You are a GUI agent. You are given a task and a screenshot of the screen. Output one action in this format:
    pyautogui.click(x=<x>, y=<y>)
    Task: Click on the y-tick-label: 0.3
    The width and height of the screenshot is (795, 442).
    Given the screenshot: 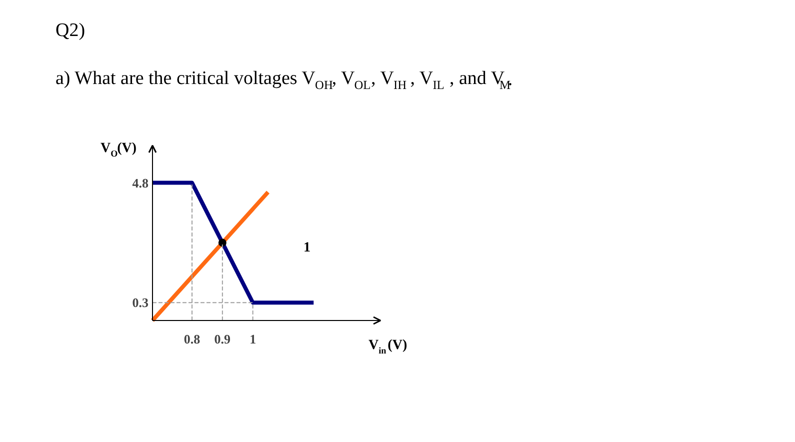 What is the action you would take?
    pyautogui.click(x=140, y=302)
    